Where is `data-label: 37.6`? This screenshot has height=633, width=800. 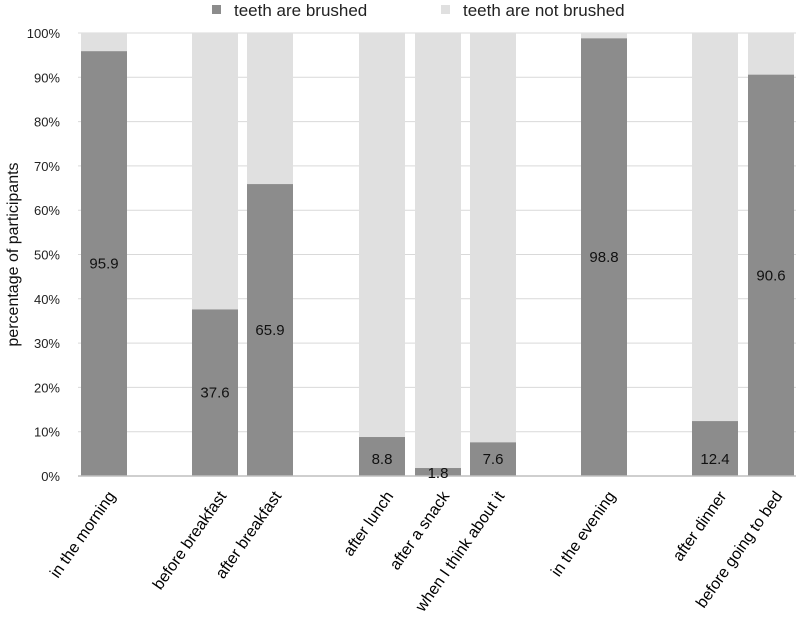 data-label: 37.6 is located at coordinates (214, 393).